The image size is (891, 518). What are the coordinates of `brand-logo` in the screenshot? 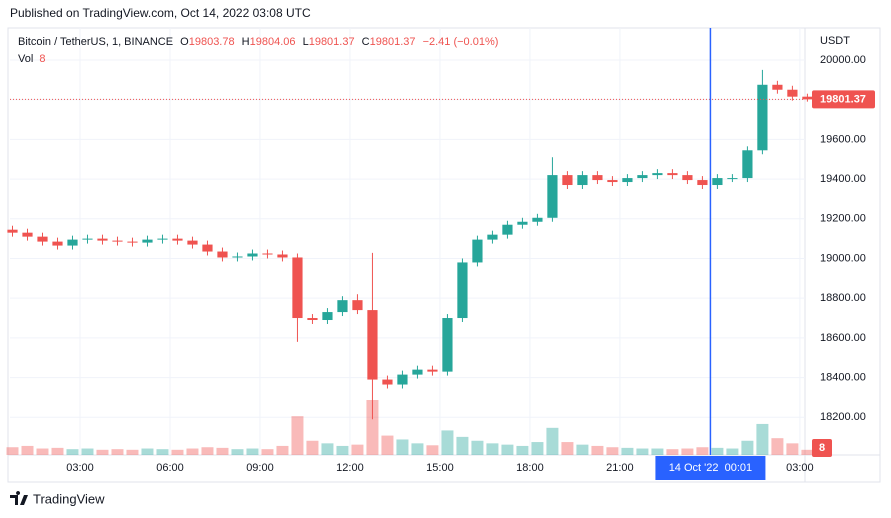 It's located at (19, 498).